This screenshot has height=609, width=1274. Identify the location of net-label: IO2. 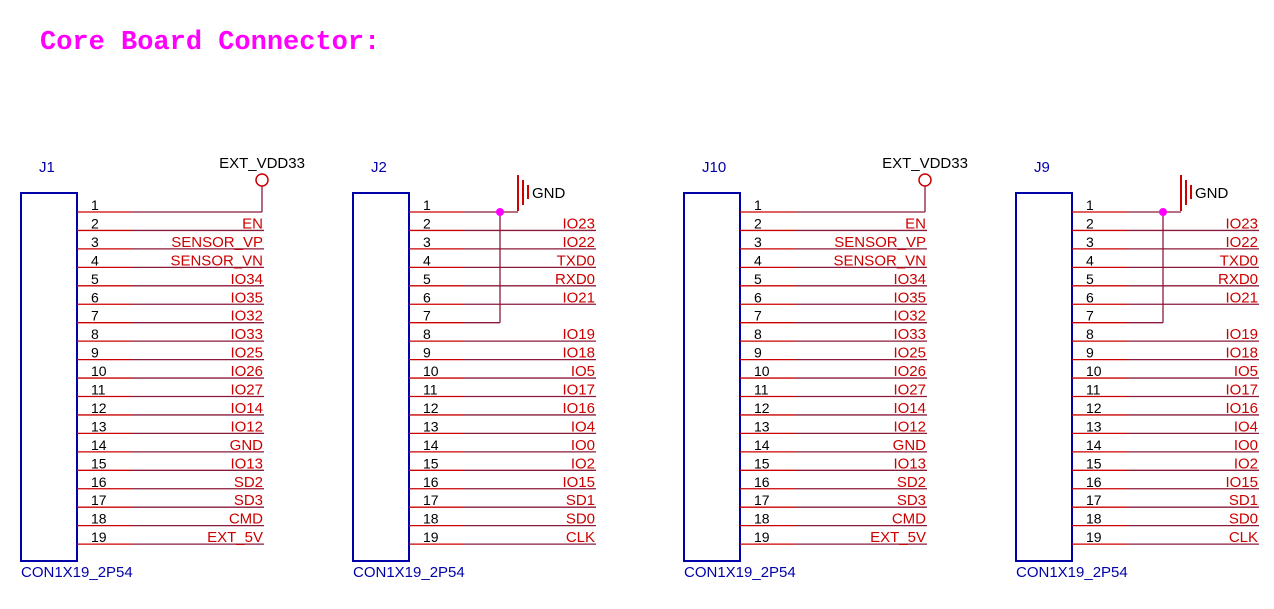
(1246, 463).